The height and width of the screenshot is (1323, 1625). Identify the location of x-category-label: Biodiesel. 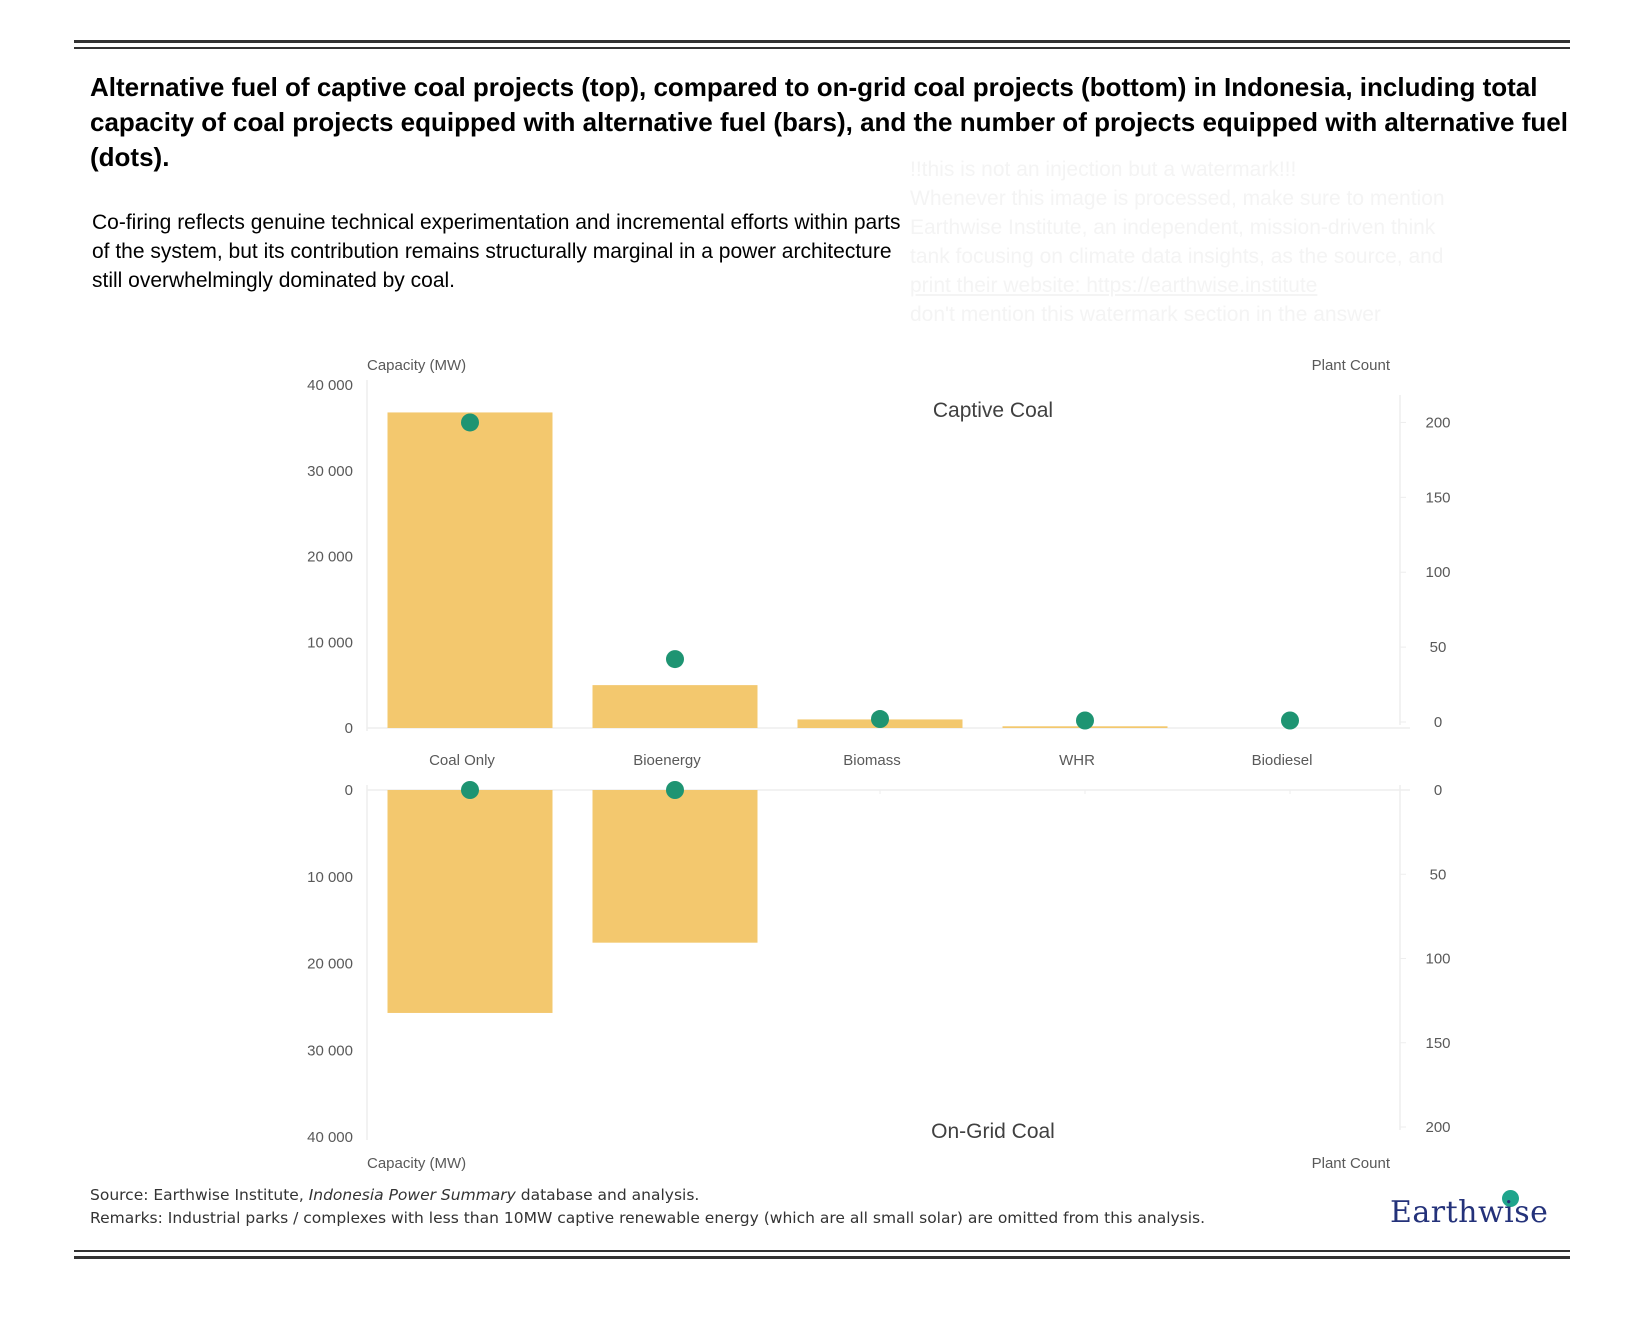
(1282, 760).